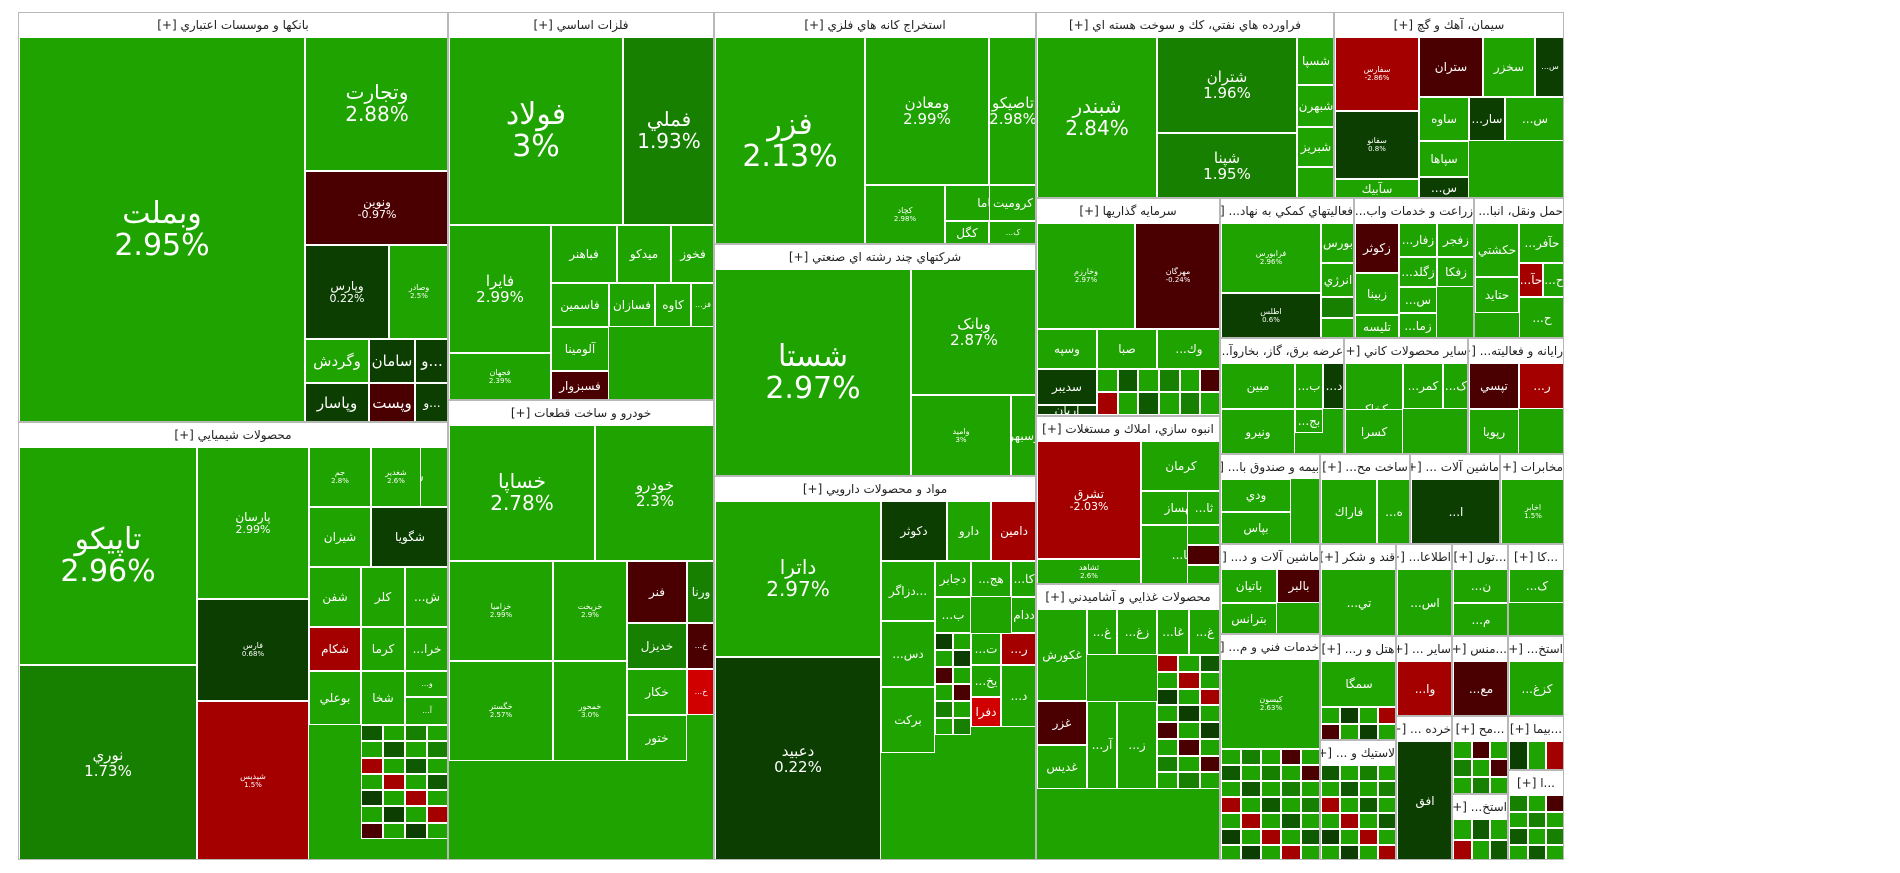 The image size is (1900, 873). What do you see at coordinates (1349, 511) in the screenshot?
I see `stock-tile: فاراك` at bounding box center [1349, 511].